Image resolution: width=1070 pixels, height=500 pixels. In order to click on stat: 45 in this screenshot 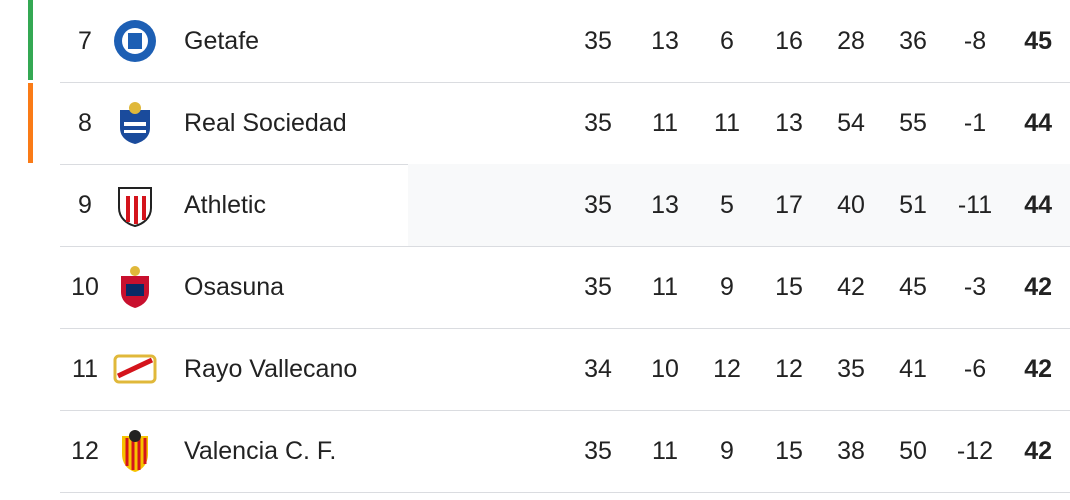, I will do `click(913, 287)`.